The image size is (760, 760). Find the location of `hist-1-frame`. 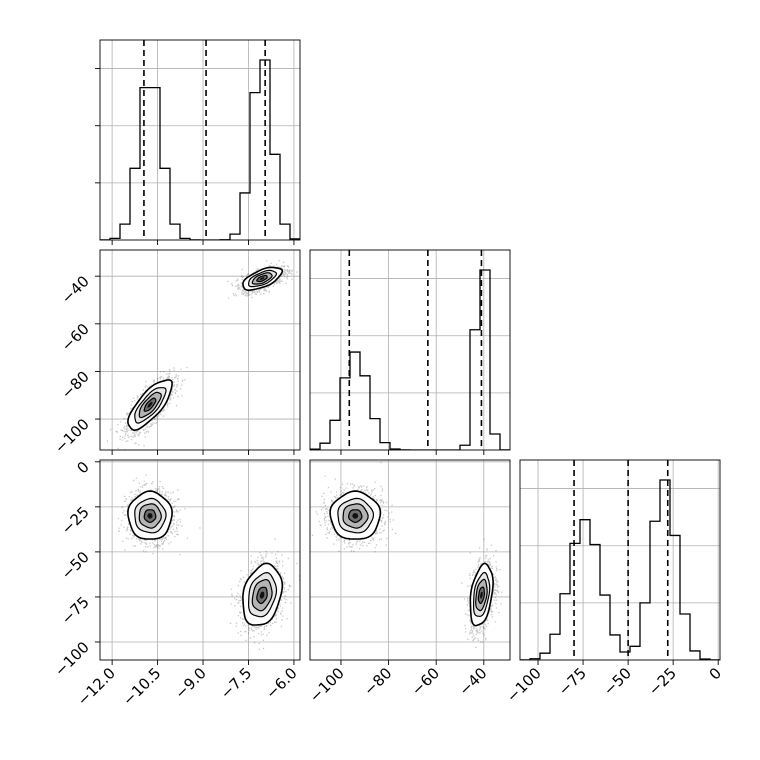

hist-1-frame is located at coordinates (410, 350).